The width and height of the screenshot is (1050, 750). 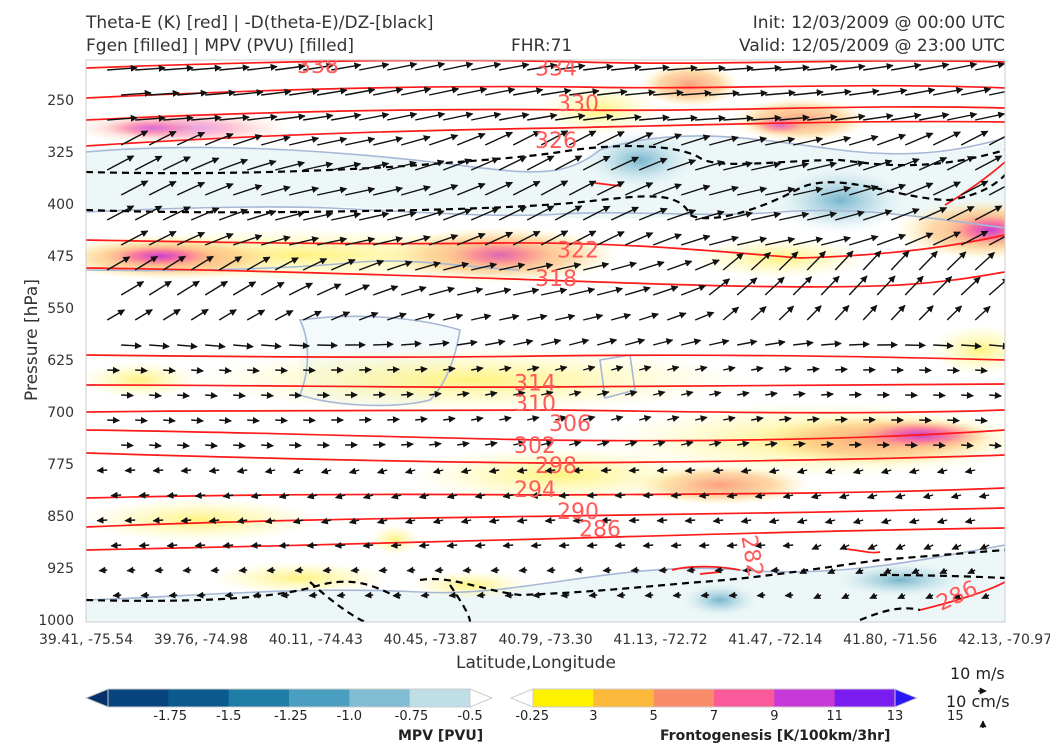 What do you see at coordinates (60, 464) in the screenshot?
I see `y-tick-label: 775` at bounding box center [60, 464].